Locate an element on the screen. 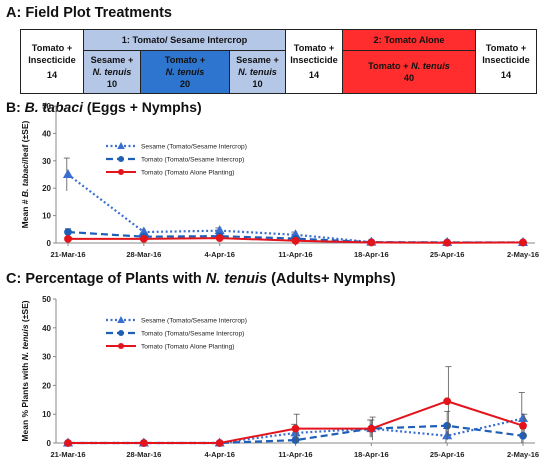 The width and height of the screenshot is (550, 469). plot-outer-right-line2: Insecticide is located at coordinates (506, 60).